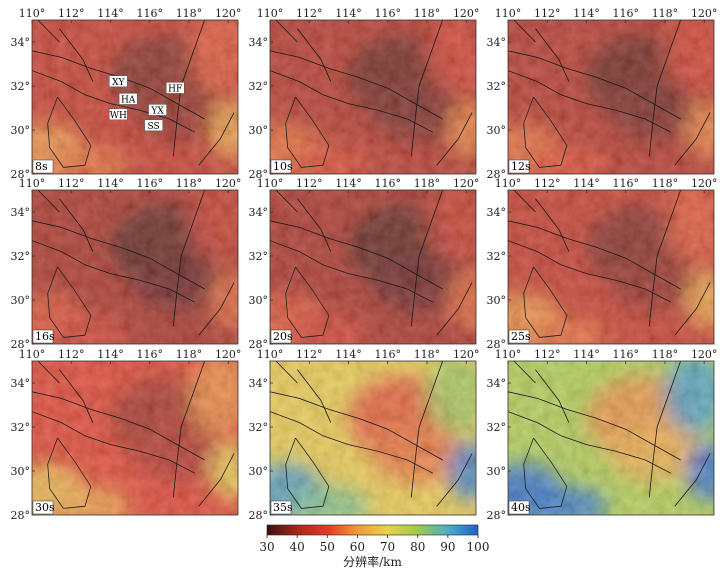 This screenshot has height=570, width=723. I want to click on map-panel-12s: 110° 112° 114° 116° 118° 120° 28° 30° 32° 34° 12s, so click(602, 94).